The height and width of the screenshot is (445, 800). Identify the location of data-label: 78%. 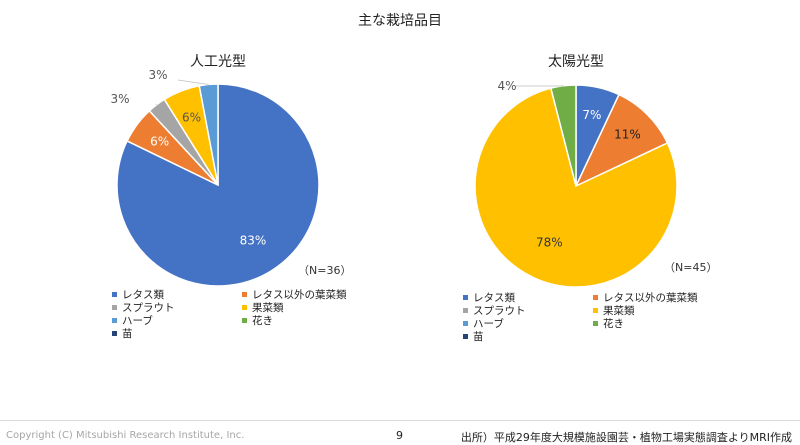
(549, 243).